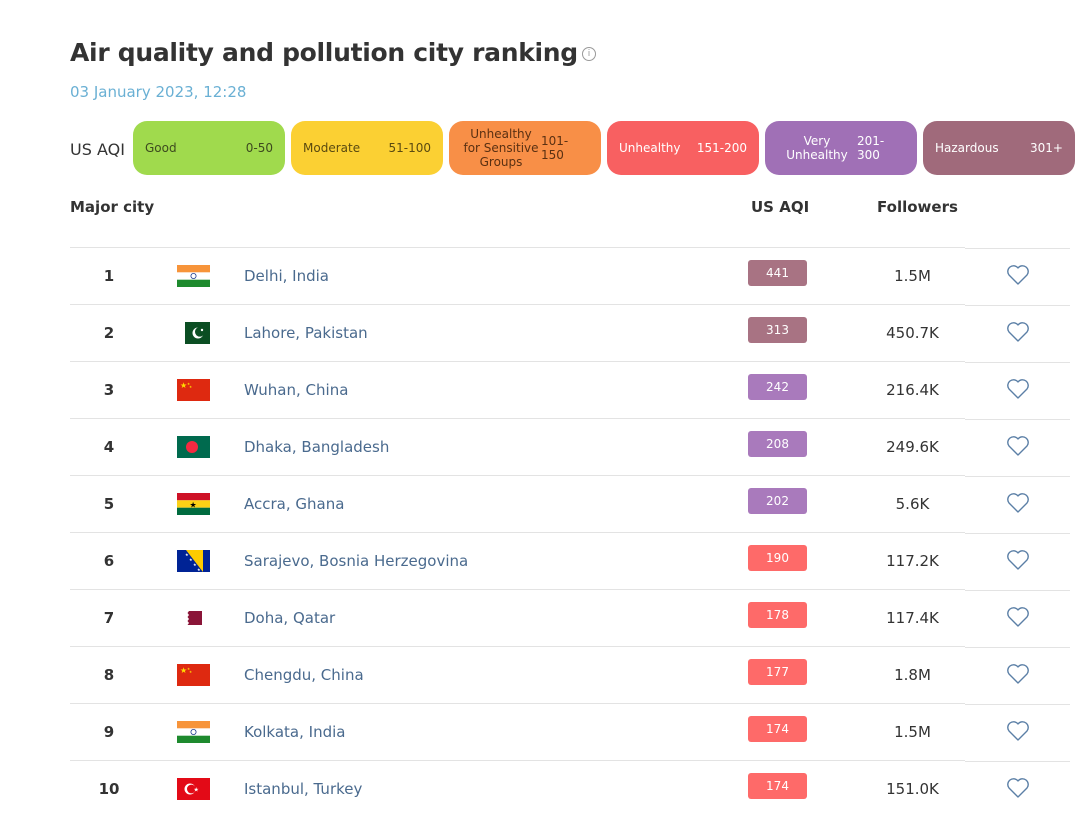 The height and width of the screenshot is (828, 1087). What do you see at coordinates (306, 333) in the screenshot?
I see `city-link: Lahore, Pakistan` at bounding box center [306, 333].